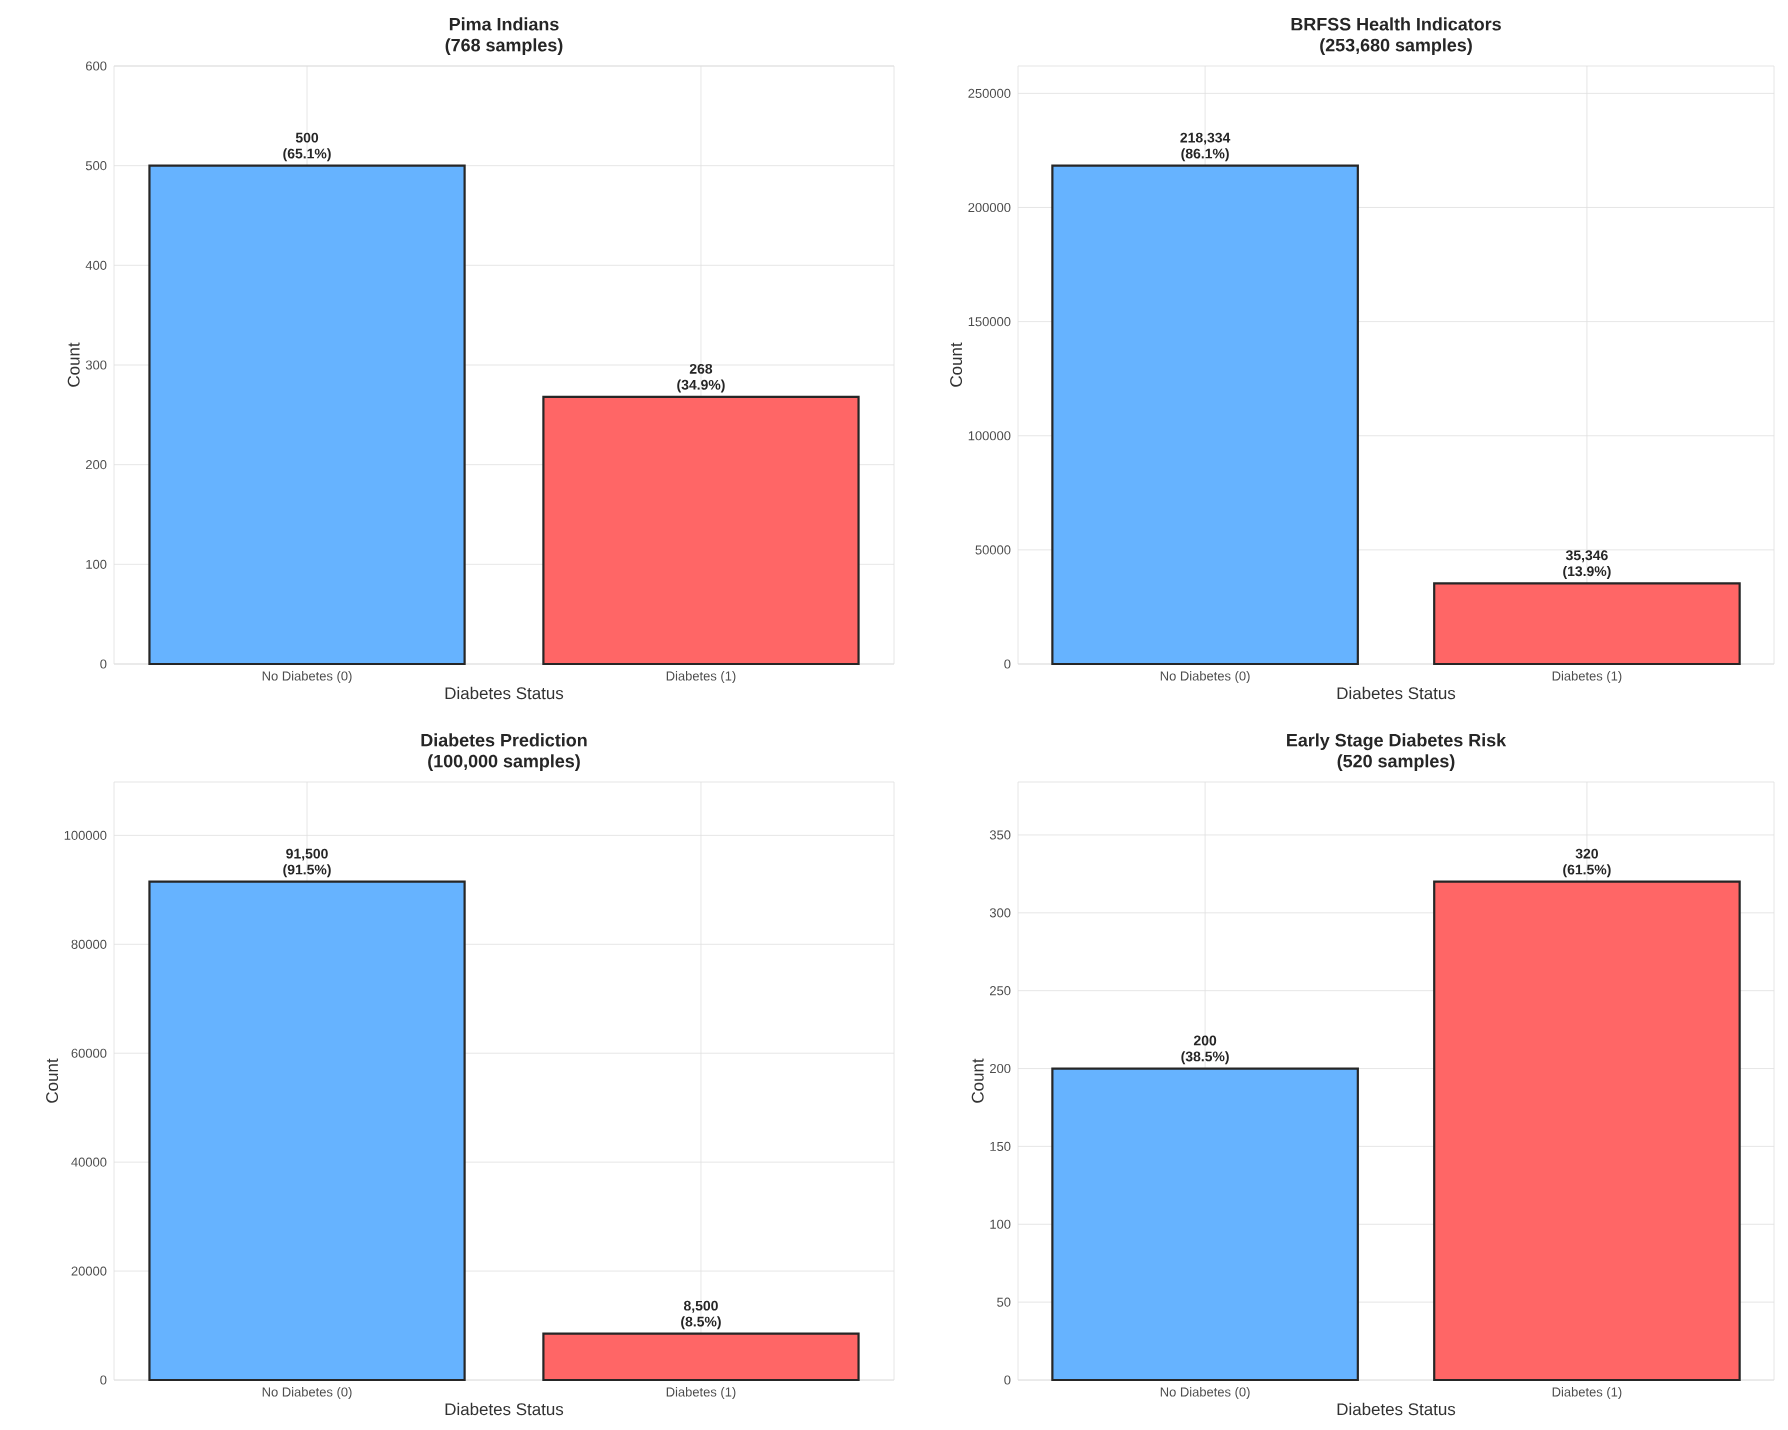  Describe the element at coordinates (1396, 24) in the screenshot. I see `chart-title: BRFSS Health Indicators` at that location.